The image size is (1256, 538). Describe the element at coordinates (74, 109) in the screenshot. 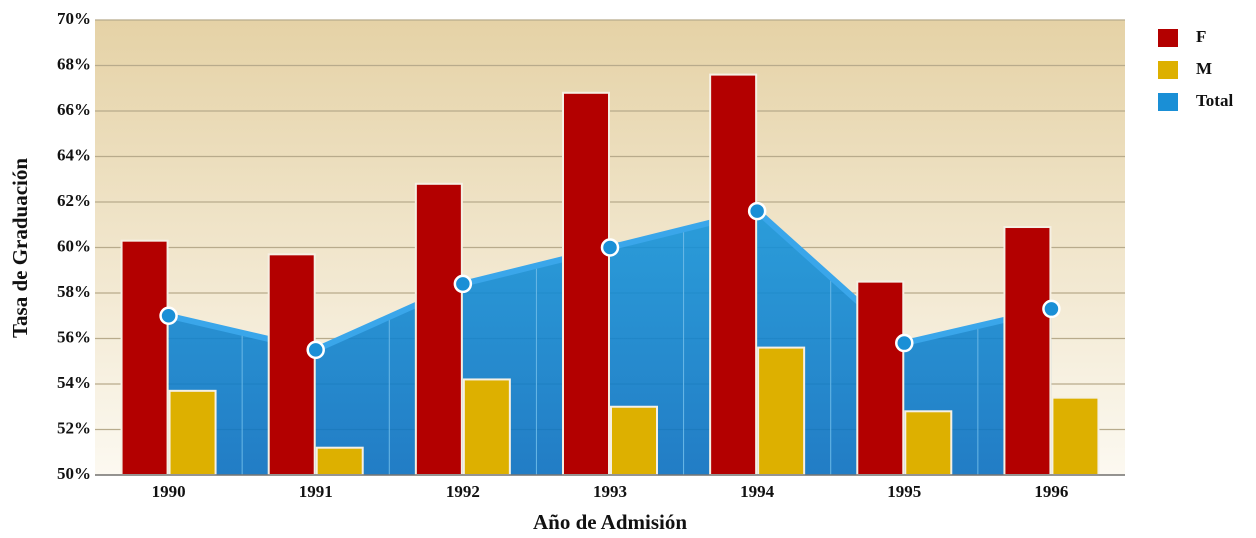

I see `y-tick-label: 66%` at that location.